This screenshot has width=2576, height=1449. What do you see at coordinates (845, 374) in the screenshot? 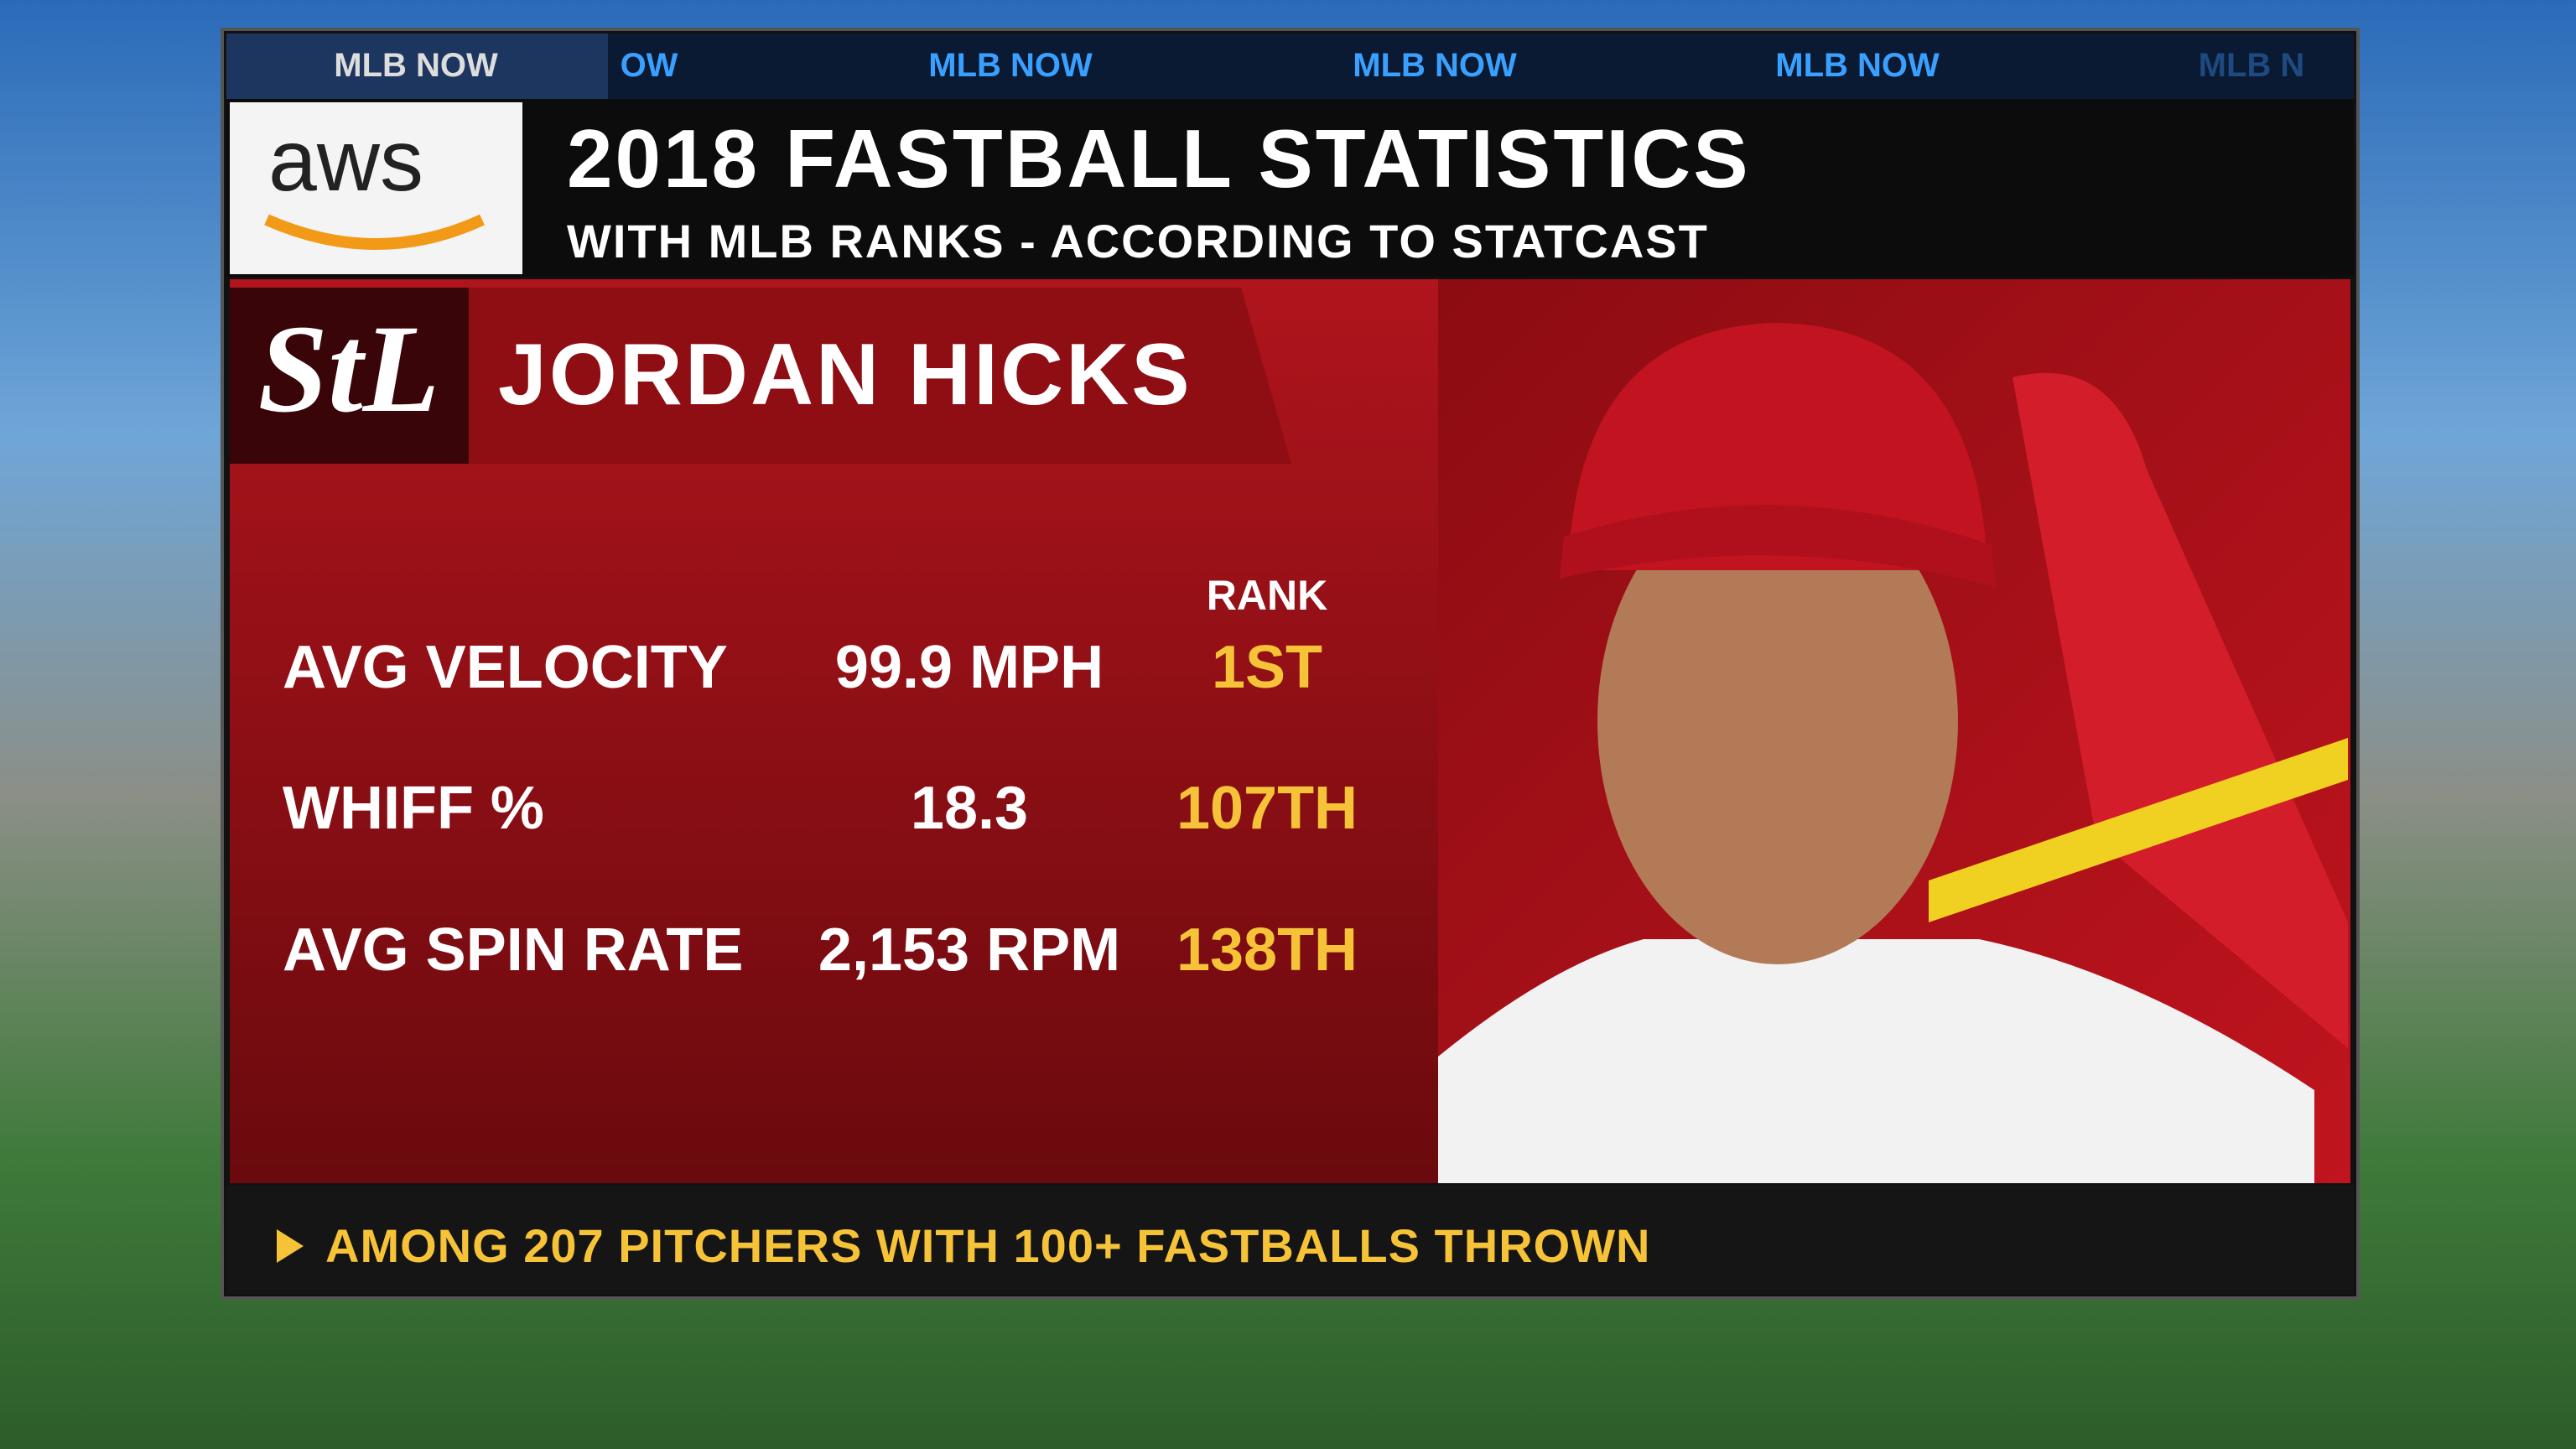
I see `player-name: JORDAN HICKS` at bounding box center [845, 374].